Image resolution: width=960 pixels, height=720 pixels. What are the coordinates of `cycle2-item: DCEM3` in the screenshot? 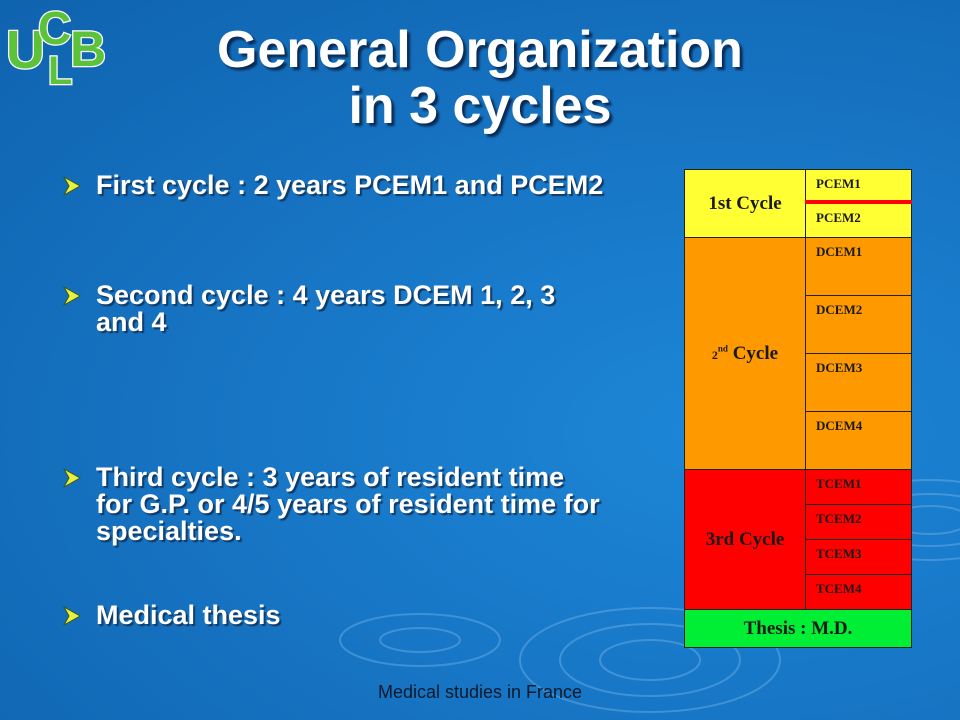 It's located at (858, 382).